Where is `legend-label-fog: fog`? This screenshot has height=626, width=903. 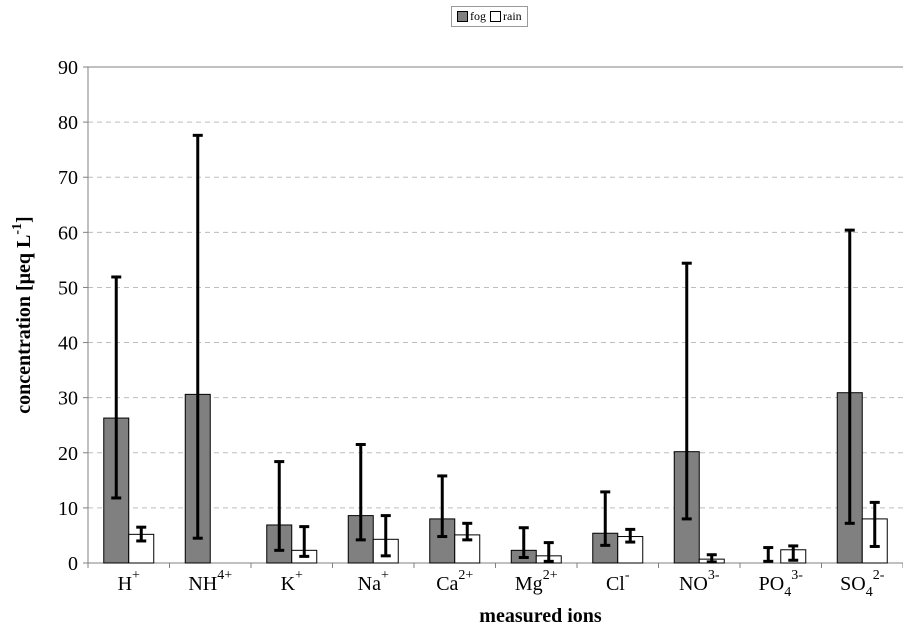 legend-label-fog: fog is located at coordinates (478, 16).